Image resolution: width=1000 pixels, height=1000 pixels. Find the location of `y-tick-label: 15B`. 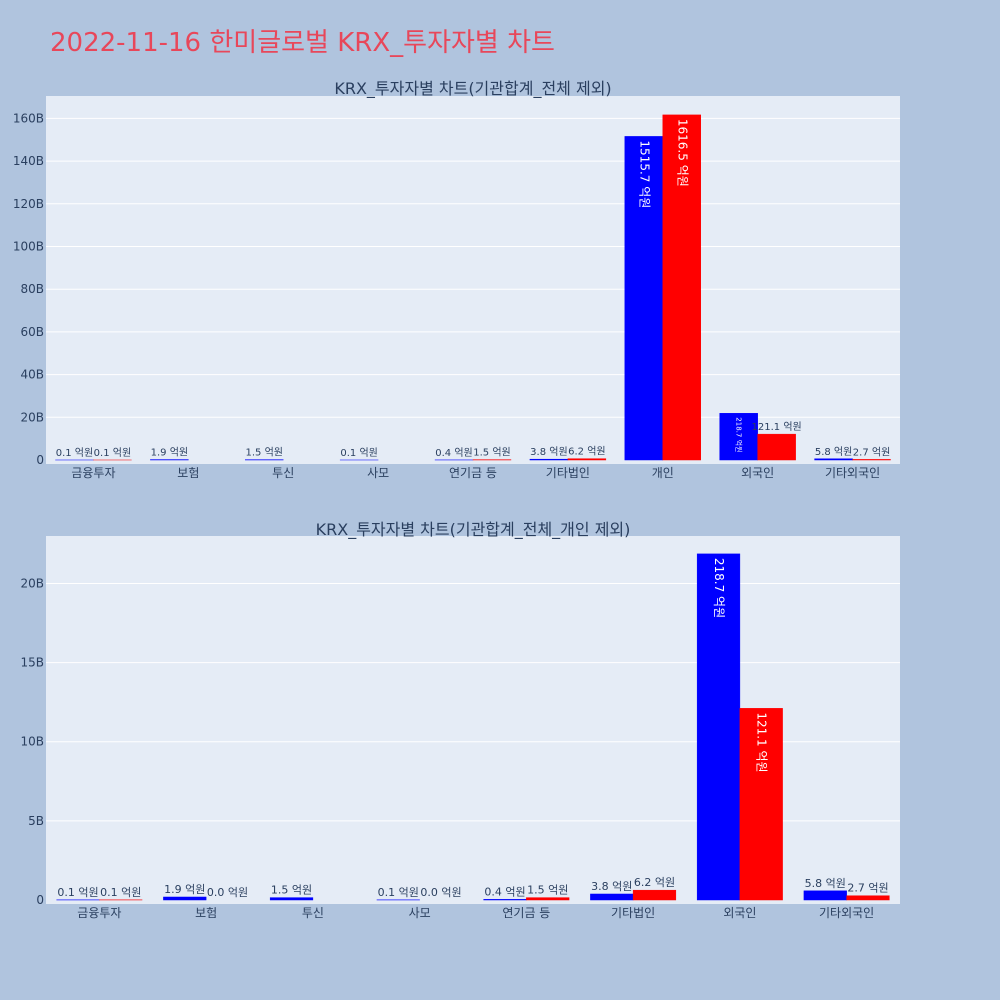

y-tick-label: 15B is located at coordinates (32, 663).